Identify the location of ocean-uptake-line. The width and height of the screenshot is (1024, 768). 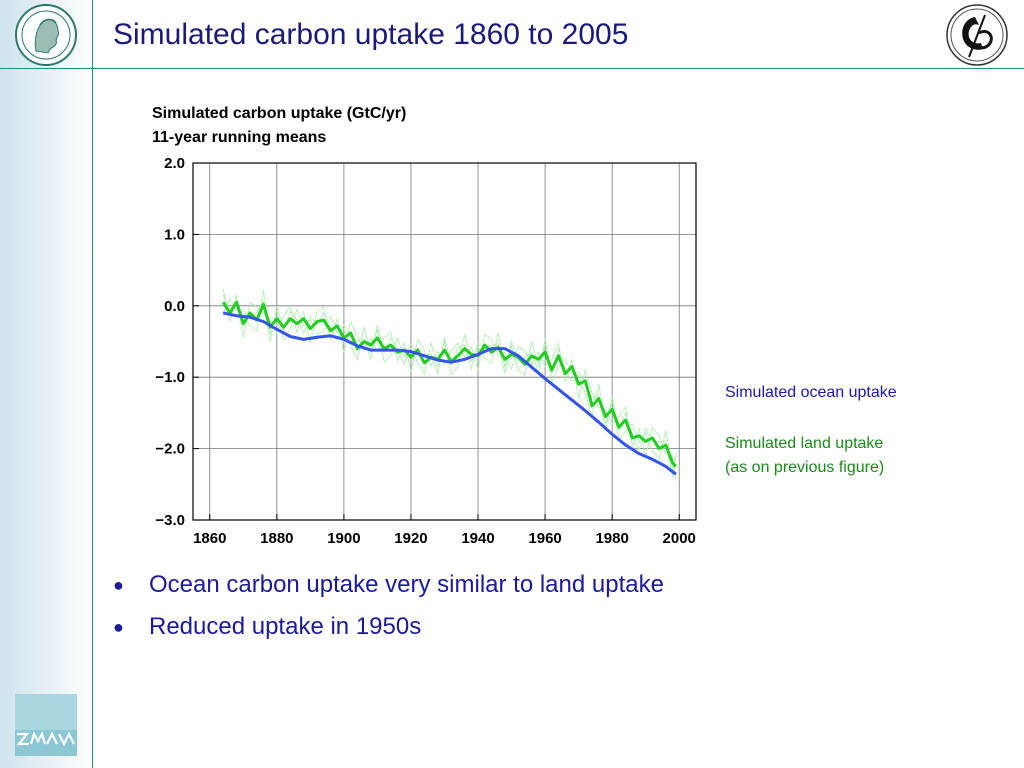
(449, 393).